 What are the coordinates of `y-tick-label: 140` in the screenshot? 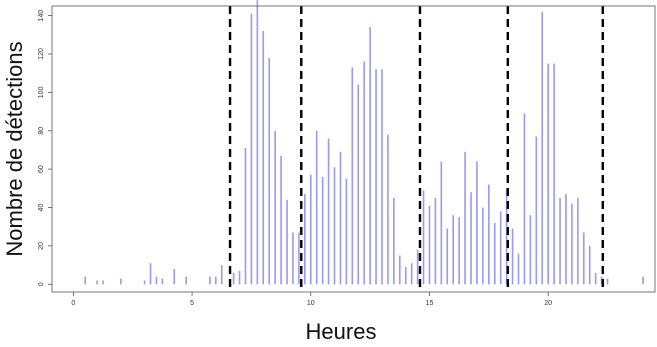 It's located at (41, 16).